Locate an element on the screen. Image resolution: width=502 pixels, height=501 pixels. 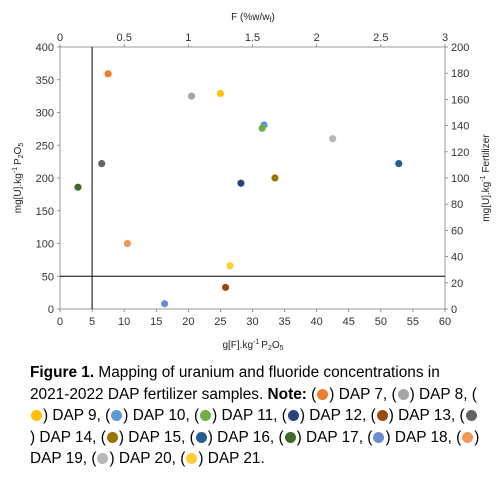
legend-label: ) DAP 12, is located at coordinates (335, 415).